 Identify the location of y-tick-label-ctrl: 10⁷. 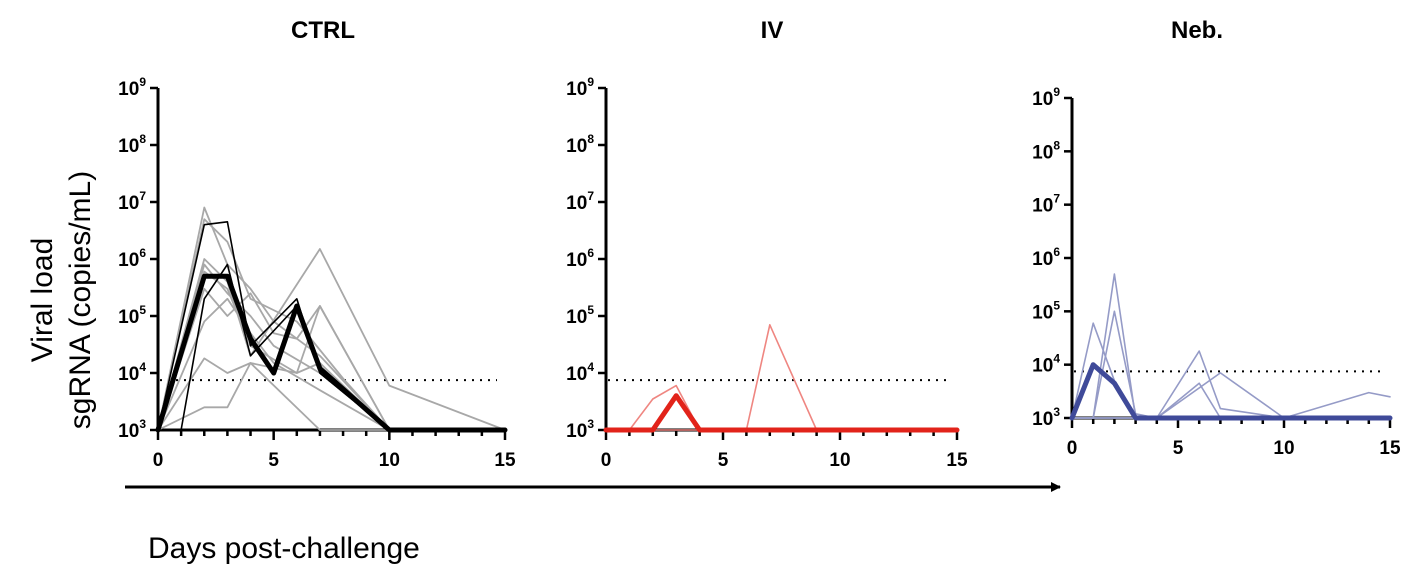
(132, 201).